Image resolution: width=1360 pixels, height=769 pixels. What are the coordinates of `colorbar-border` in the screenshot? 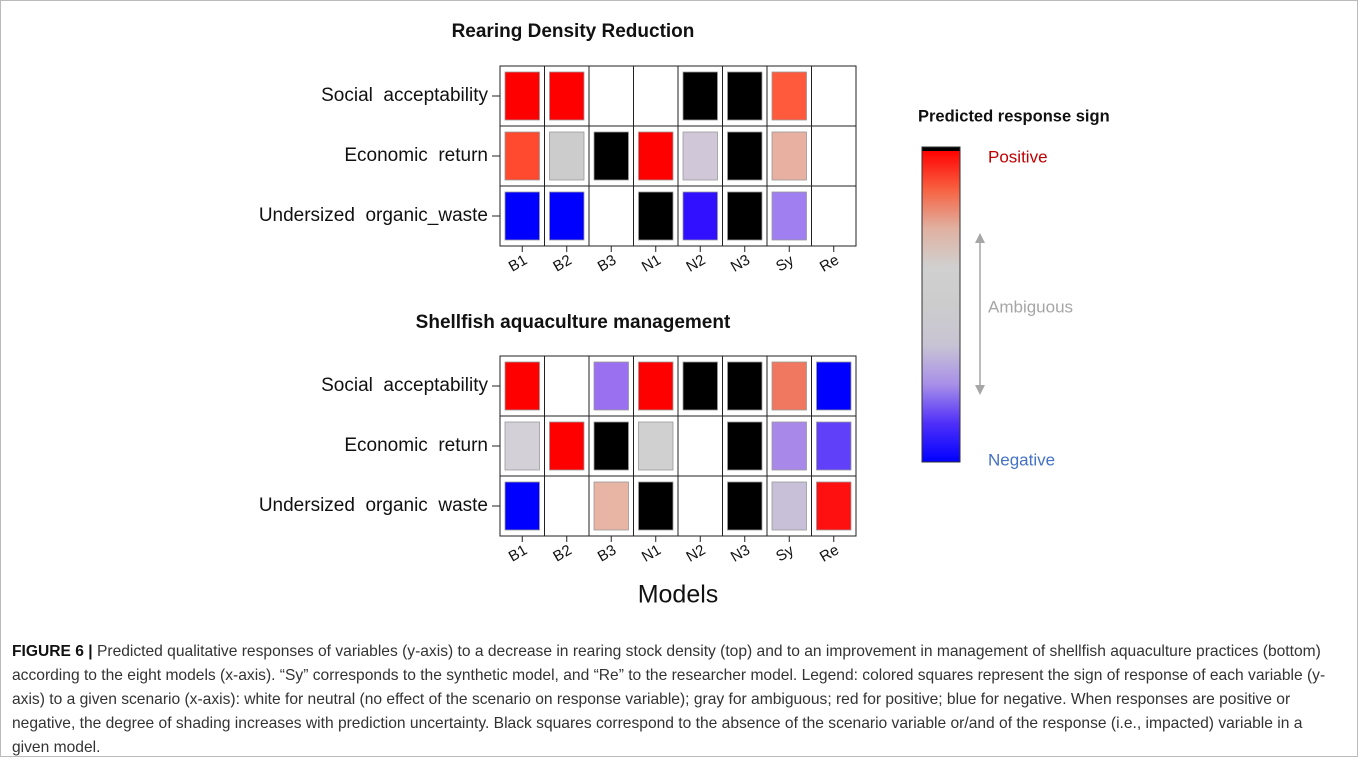 It's located at (941, 304).